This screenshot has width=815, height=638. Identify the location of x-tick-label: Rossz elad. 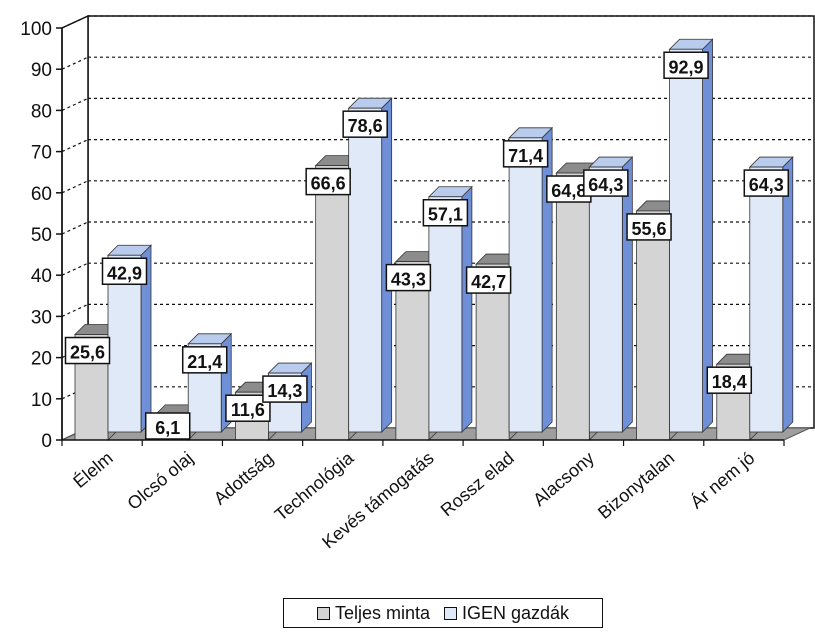
(477, 484).